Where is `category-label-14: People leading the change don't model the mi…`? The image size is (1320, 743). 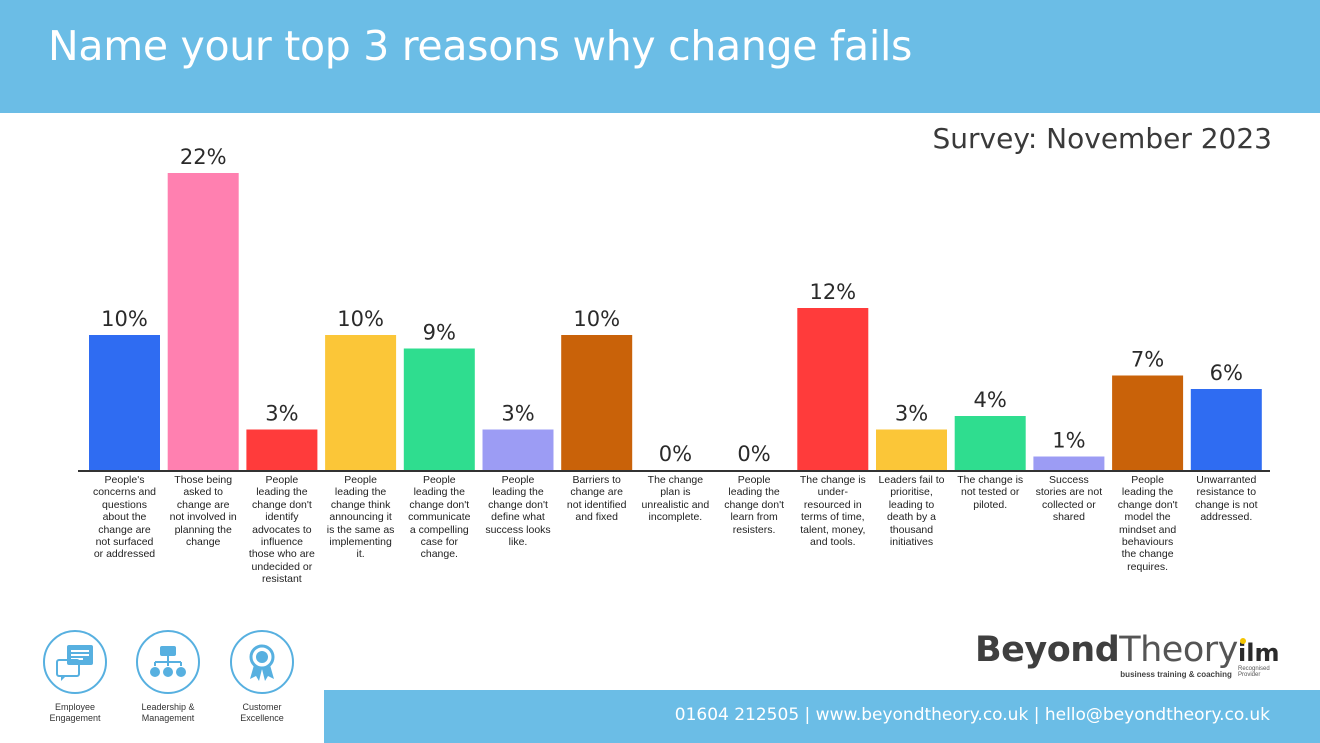
category-label-14: People leading the change don't model the mi… is located at coordinates (1147, 523).